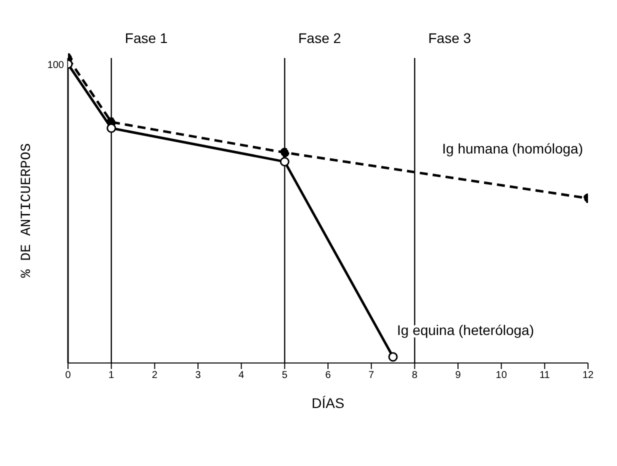 The height and width of the screenshot is (466, 617). What do you see at coordinates (320, 38) in the screenshot?
I see `ref-line-label: Fase 2` at bounding box center [320, 38].